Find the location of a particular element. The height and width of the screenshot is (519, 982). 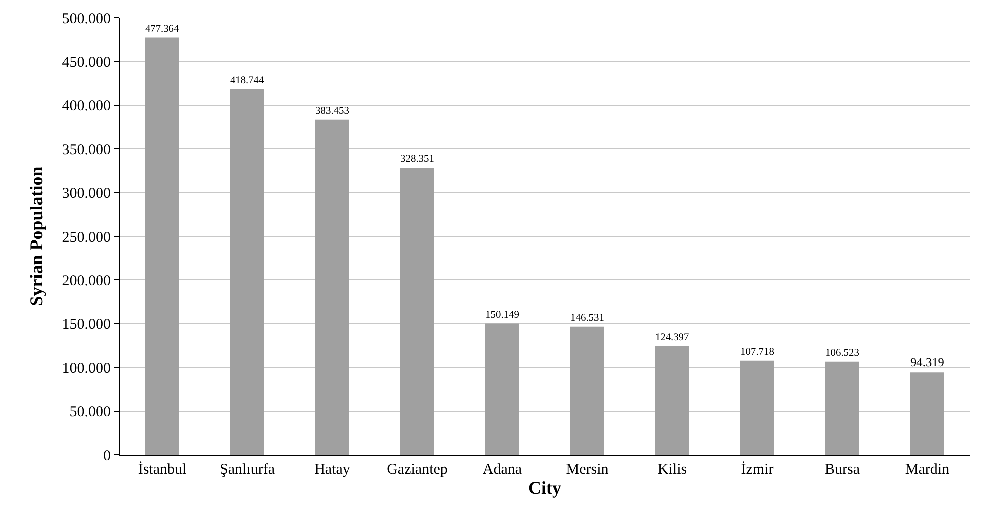

x-tick-label: Şanlıurfa is located at coordinates (248, 470).